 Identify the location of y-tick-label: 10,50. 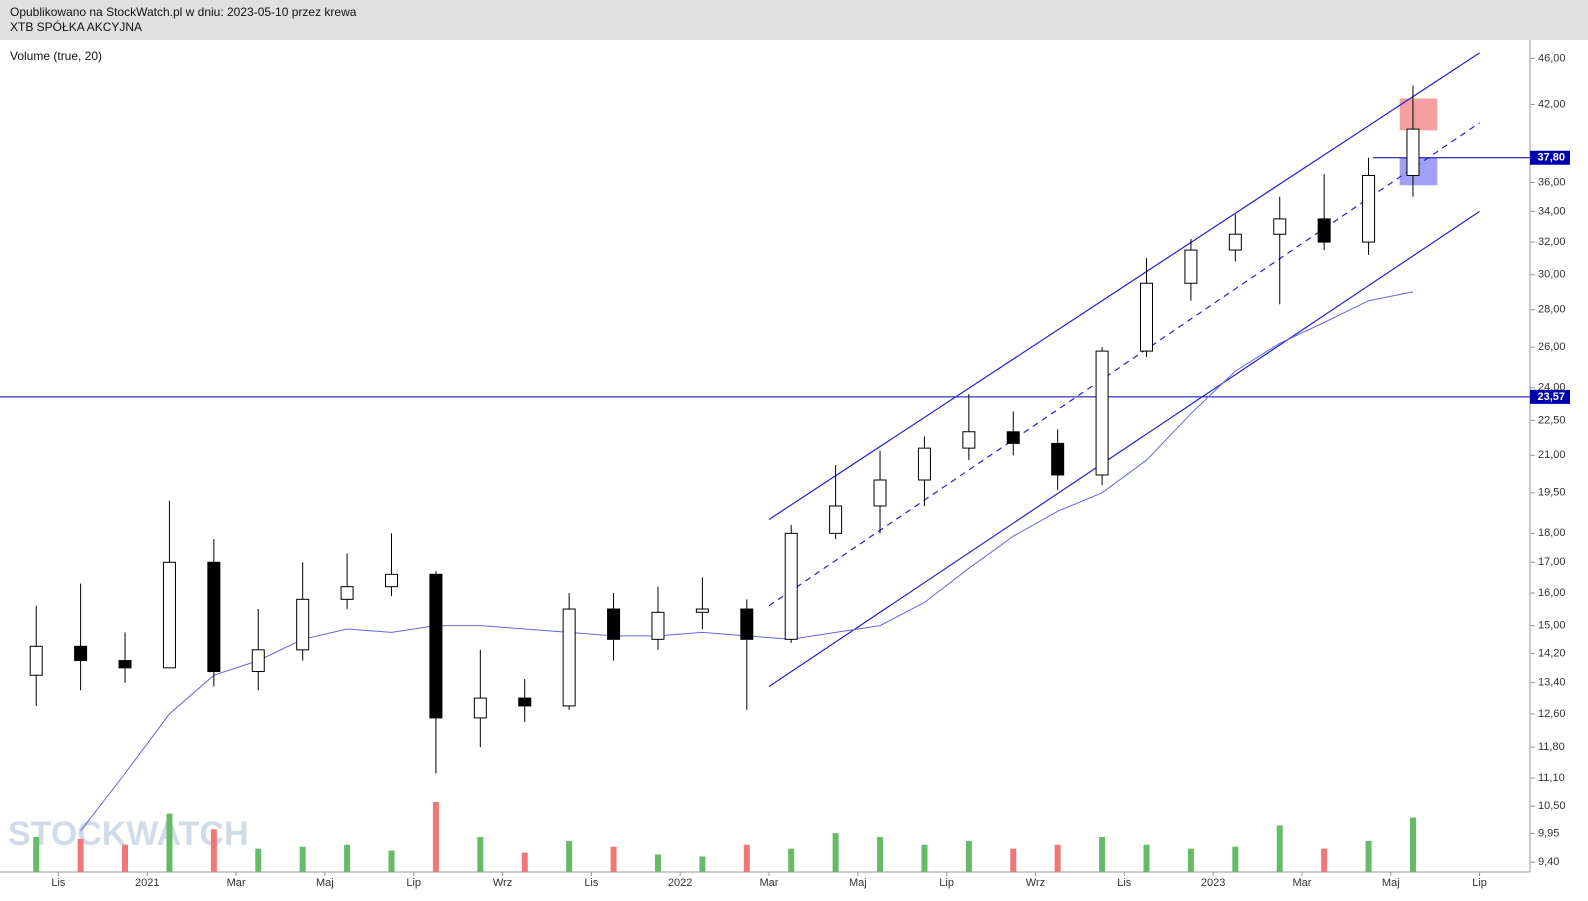
(1552, 806).